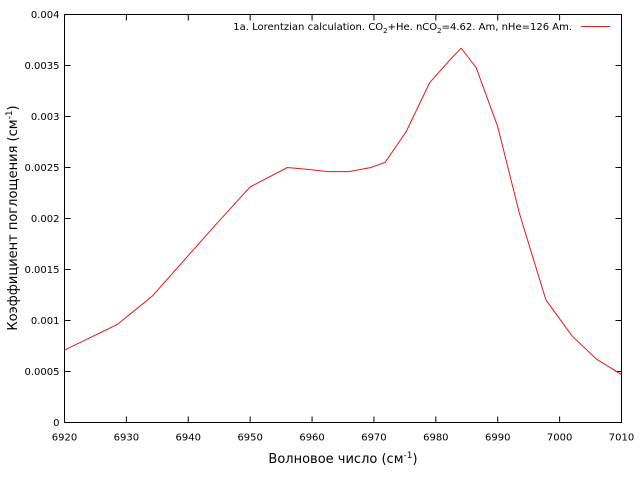 This screenshot has height=480, width=640. I want to click on x-tick-label: 6930, so click(126, 438).